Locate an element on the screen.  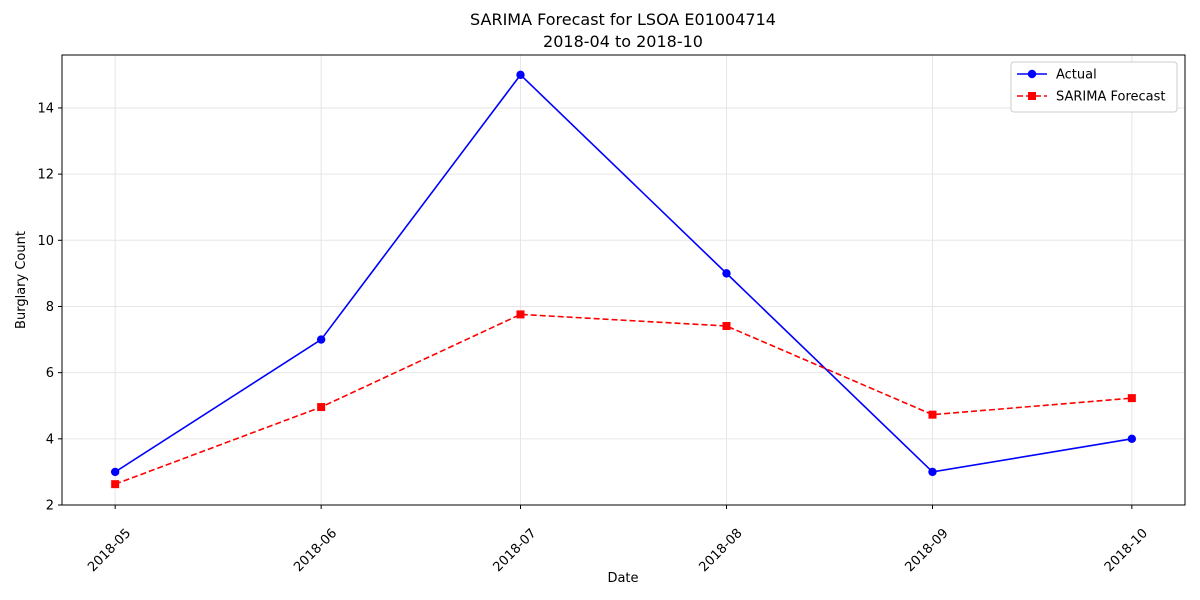
y-tick-label: 14 is located at coordinates (45, 108).